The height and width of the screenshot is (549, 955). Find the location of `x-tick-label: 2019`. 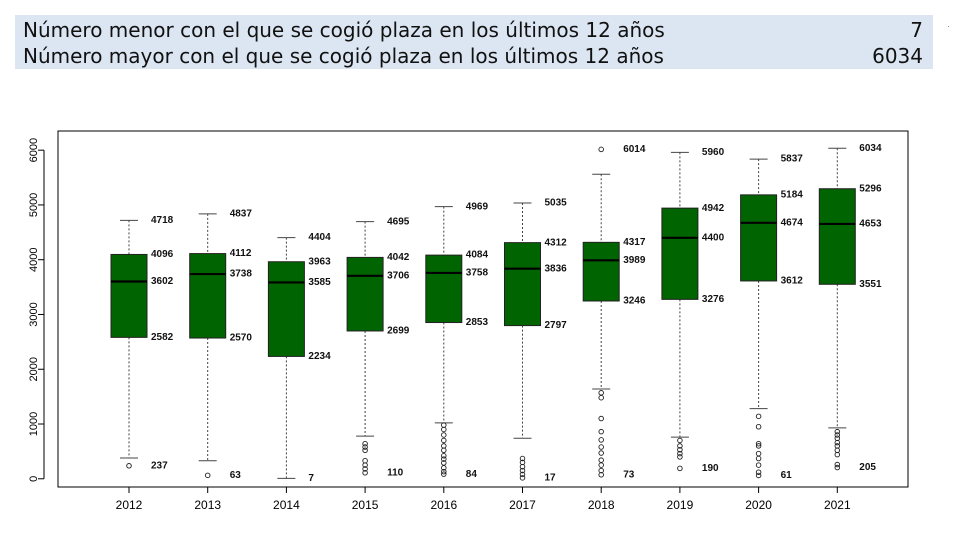

x-tick-label: 2019 is located at coordinates (680, 505).